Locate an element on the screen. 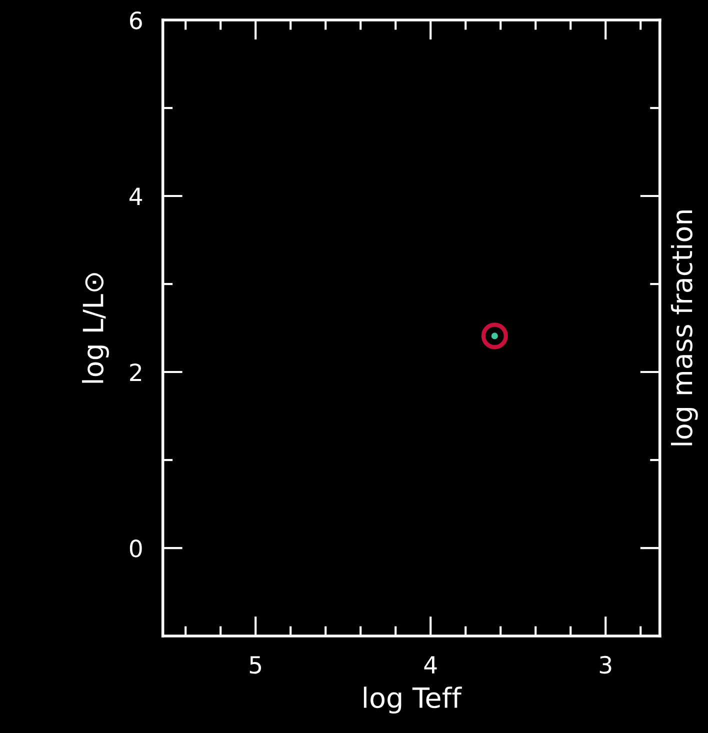 The height and width of the screenshot is (733, 708). y-tick-label: 0 is located at coordinates (136, 548).